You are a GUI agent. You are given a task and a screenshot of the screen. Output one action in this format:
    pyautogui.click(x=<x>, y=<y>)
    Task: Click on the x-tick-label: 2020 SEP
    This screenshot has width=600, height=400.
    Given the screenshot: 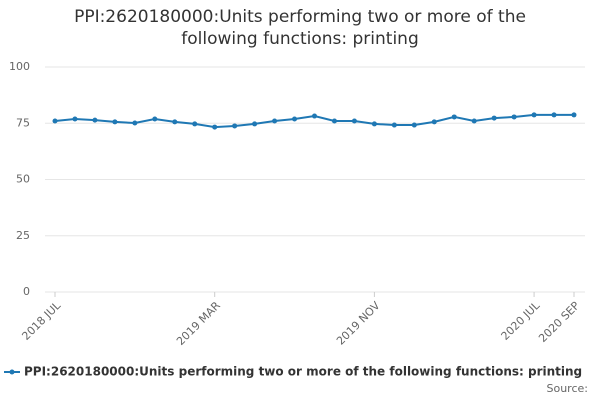 What is the action you would take?
    pyautogui.click(x=559, y=322)
    